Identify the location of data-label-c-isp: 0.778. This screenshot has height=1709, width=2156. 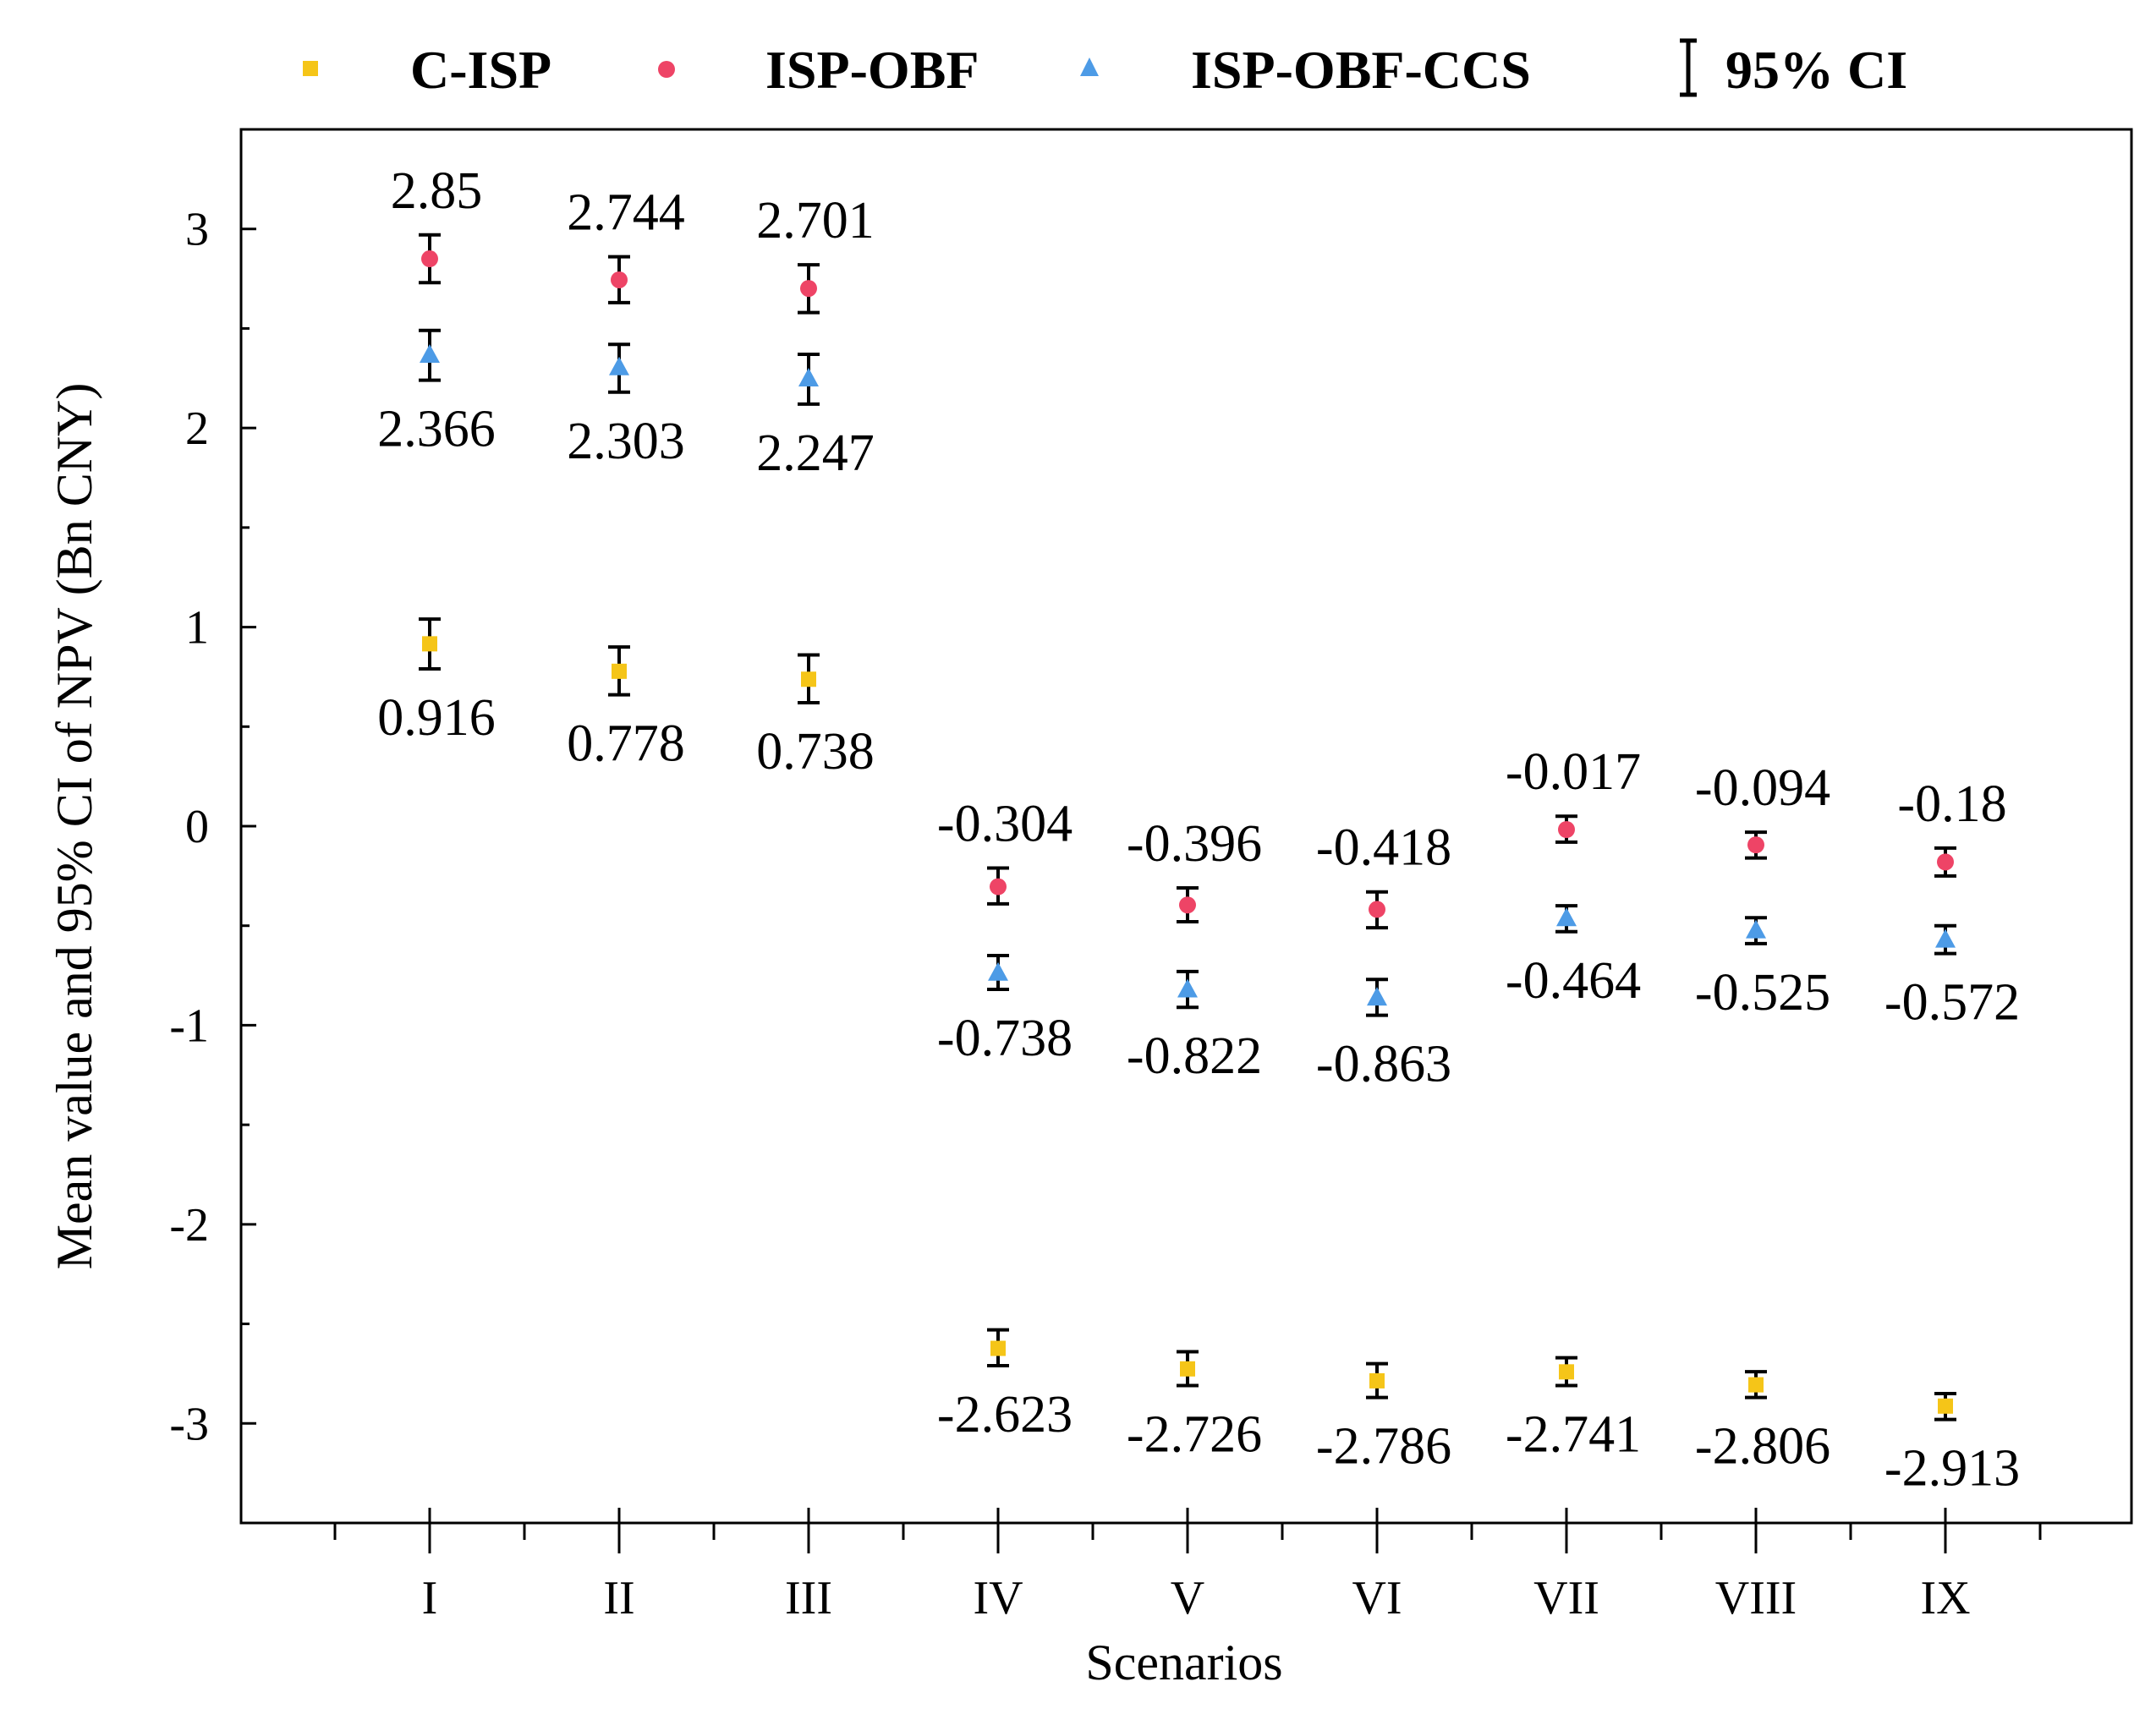
(626, 744).